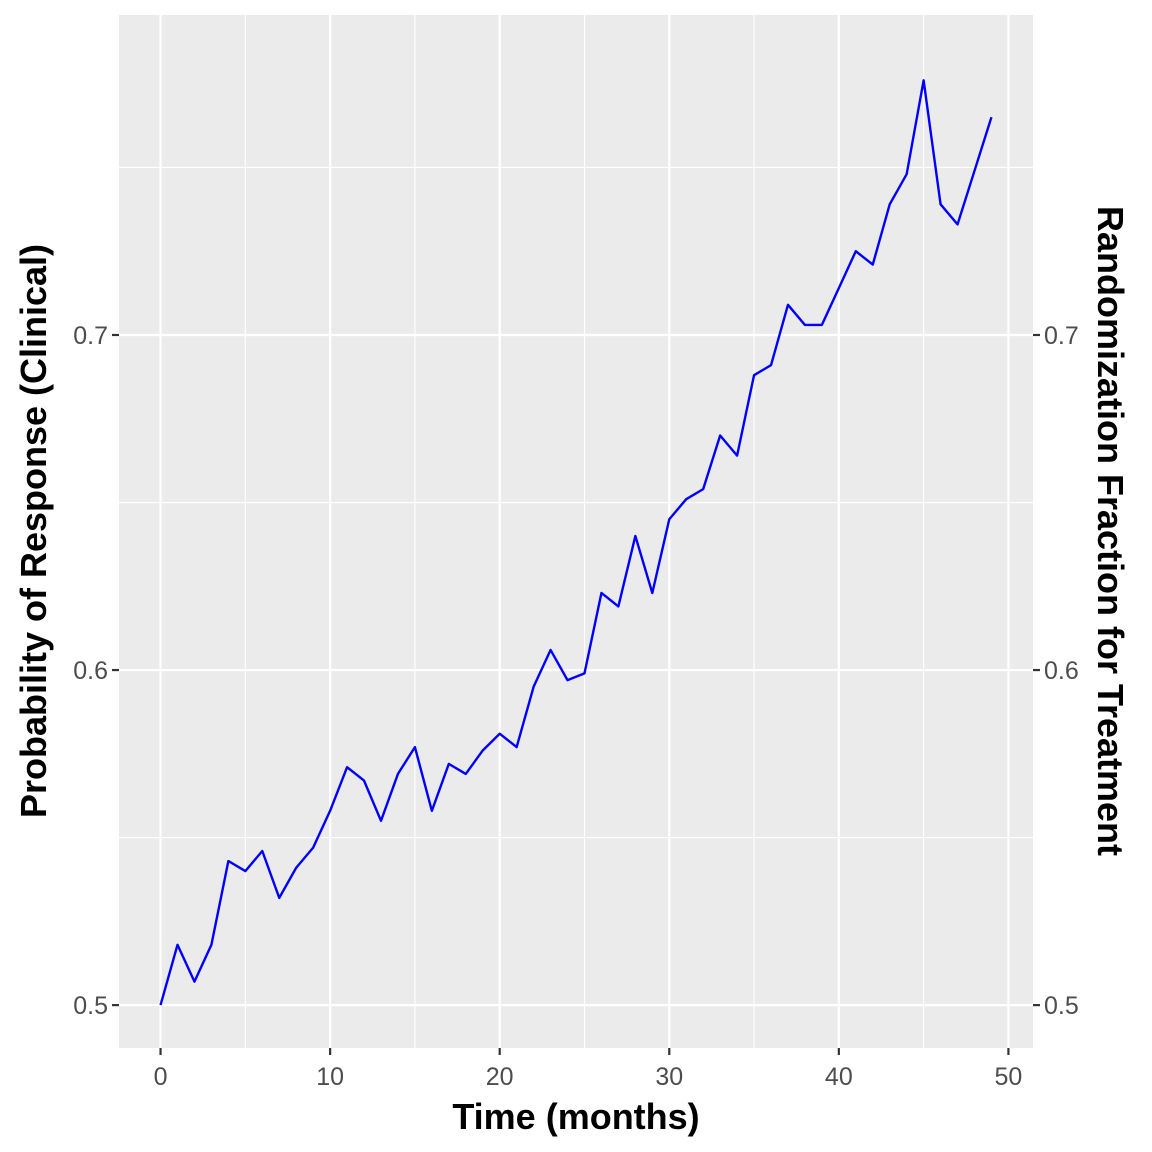 The width and height of the screenshot is (1152, 1152). I want to click on y2-axis-title: Randomization Fraction for Treatment, so click(1110, 531).